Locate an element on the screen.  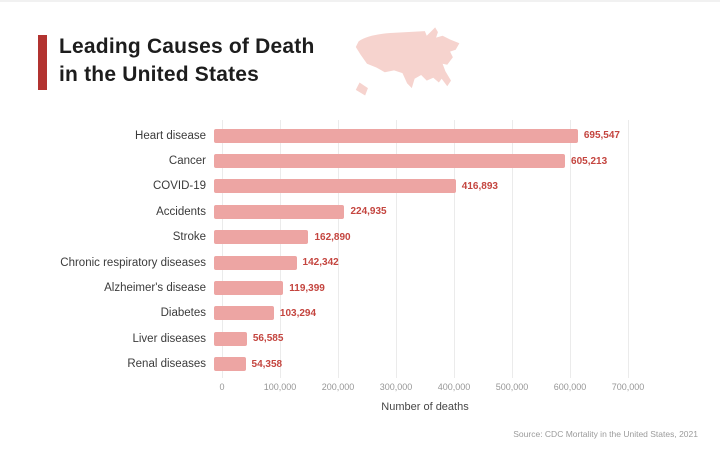
x-tick-label: 700,000 is located at coordinates (628, 387).